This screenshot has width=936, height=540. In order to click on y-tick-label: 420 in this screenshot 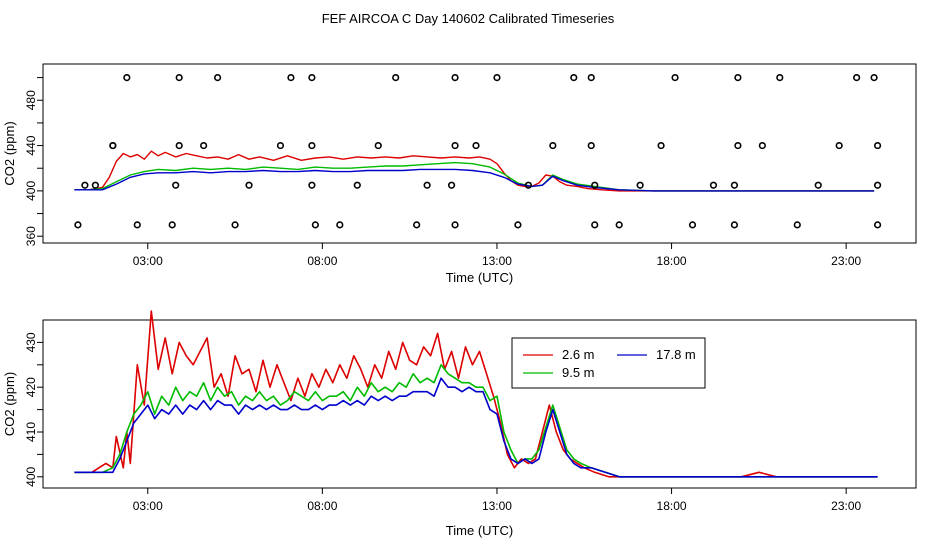, I will do `click(31, 387)`.